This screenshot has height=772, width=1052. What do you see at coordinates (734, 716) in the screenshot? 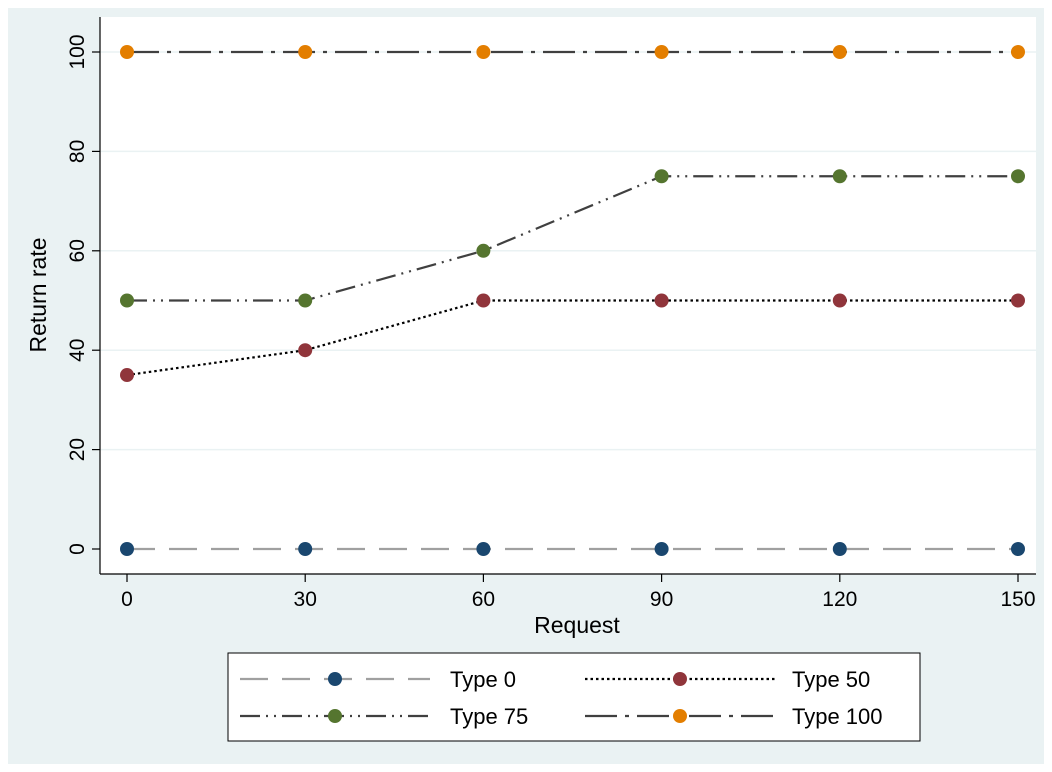
I see `legend-item: Type 100` at bounding box center [734, 716].